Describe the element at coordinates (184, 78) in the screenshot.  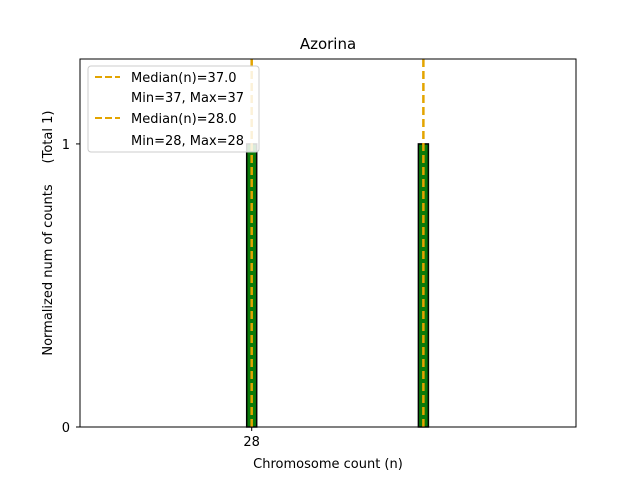
I see `legend-median-label-1: Median(n)=37.0` at that location.